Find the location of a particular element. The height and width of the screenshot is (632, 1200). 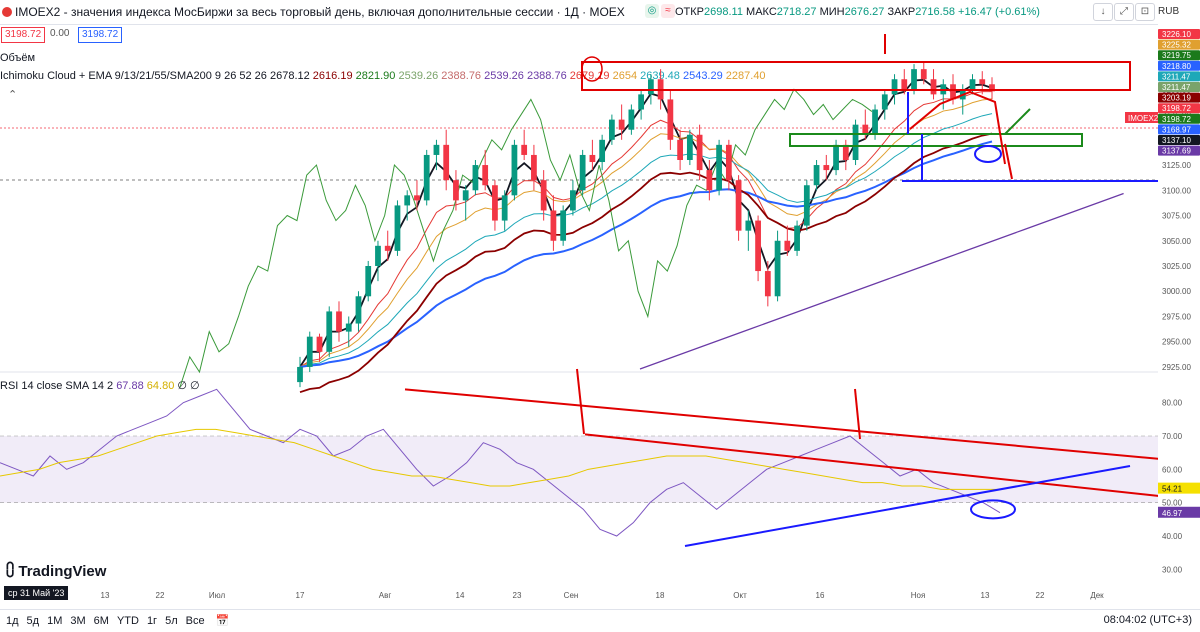

range-button-6: 1г is located at coordinates (152, 621).